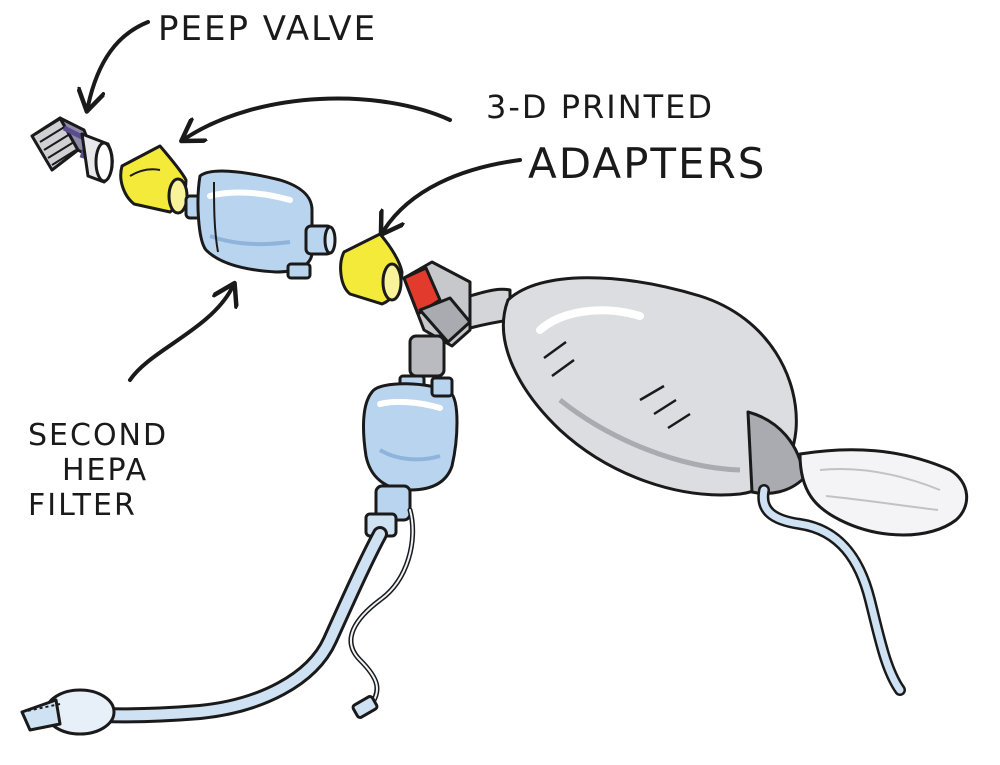  I want to click on label-printed-adapters-line1: 3-D PRINTED, so click(600, 107).